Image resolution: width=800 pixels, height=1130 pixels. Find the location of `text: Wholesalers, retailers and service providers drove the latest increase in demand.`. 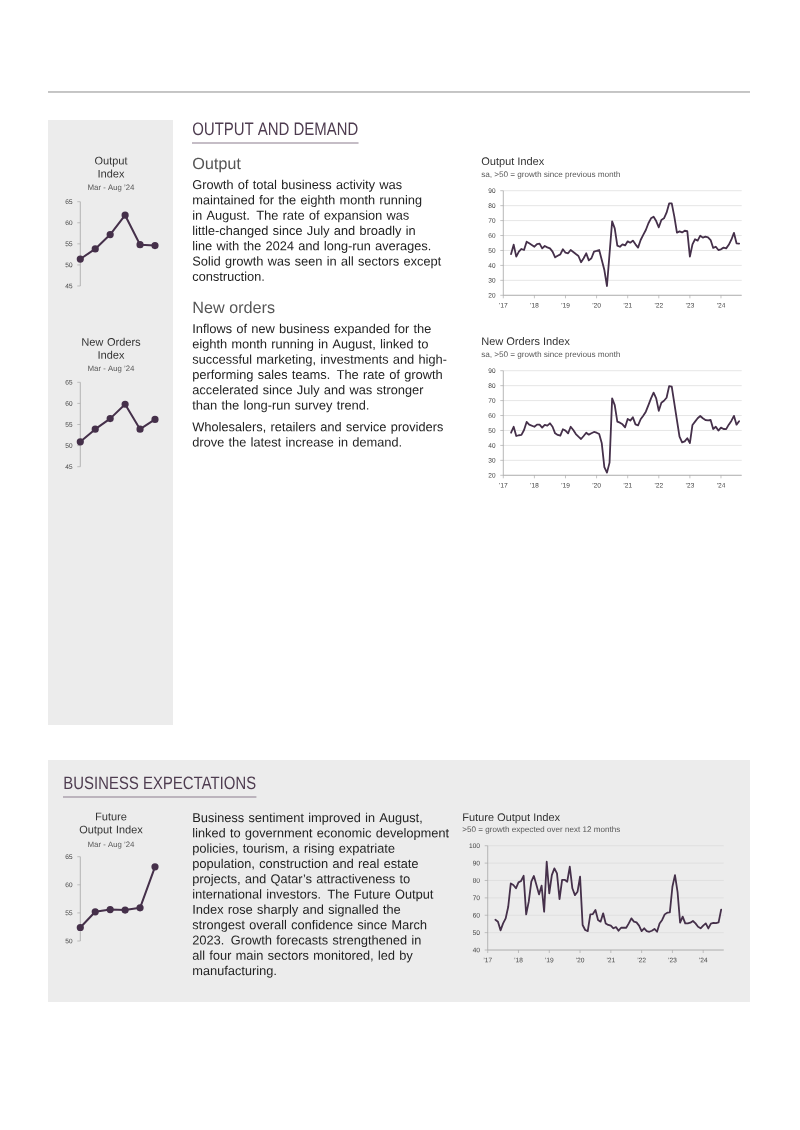

text: Wholesalers, retailers and service providers drove the latest increase in demand. is located at coordinates (317, 434).